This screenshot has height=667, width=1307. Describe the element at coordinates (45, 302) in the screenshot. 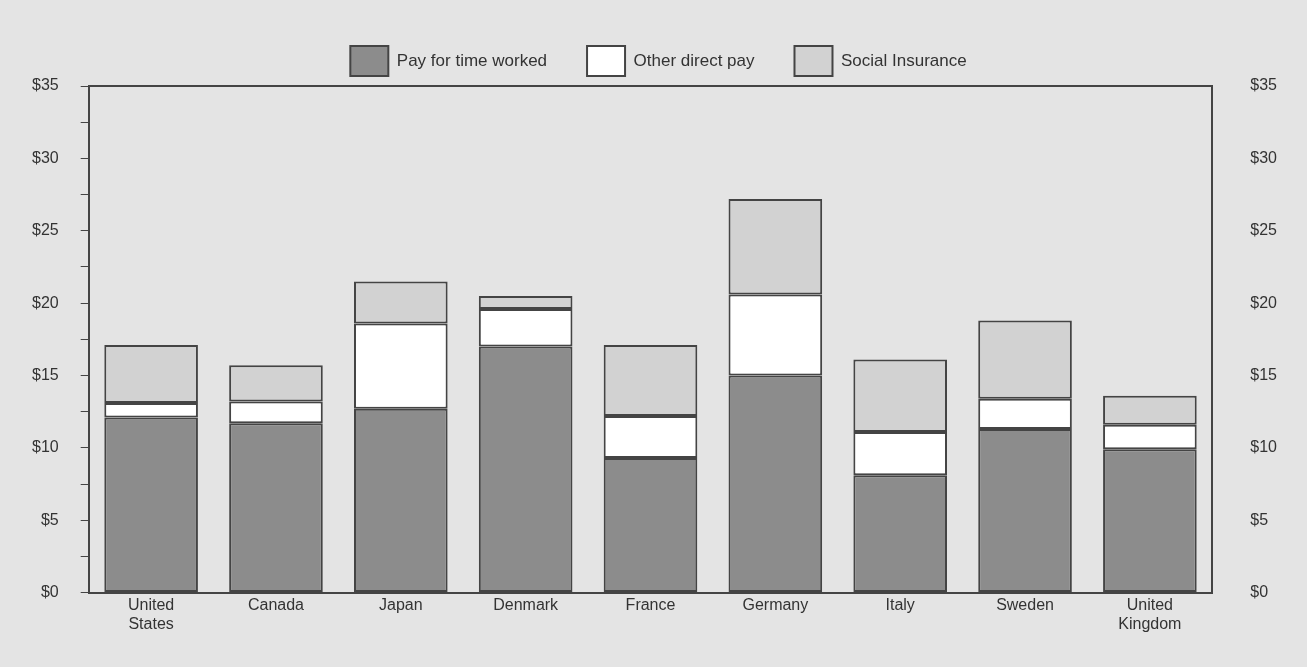

I see `y-tick-label: $20` at that location.